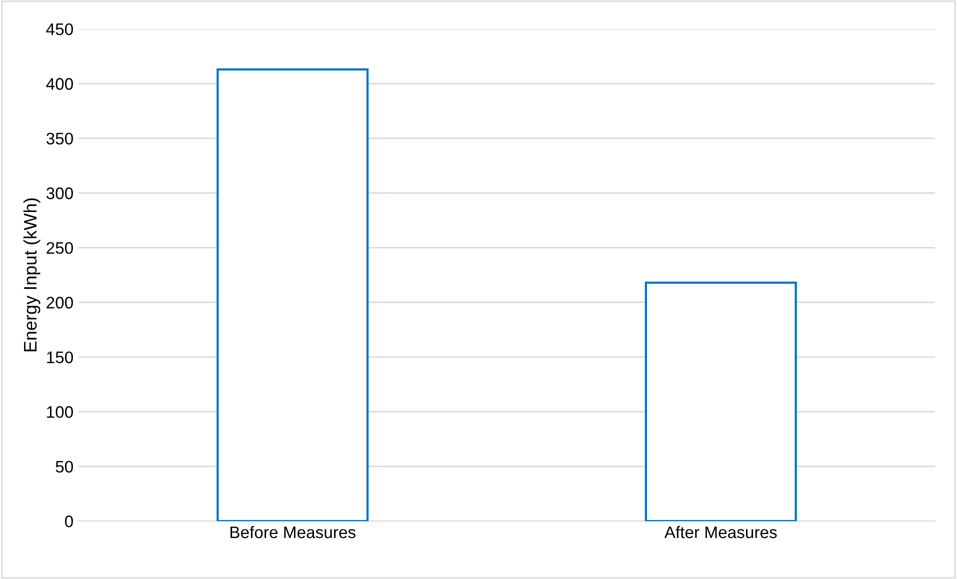 This screenshot has width=957, height=579. I want to click on y-tick-label: 100, so click(60, 412).